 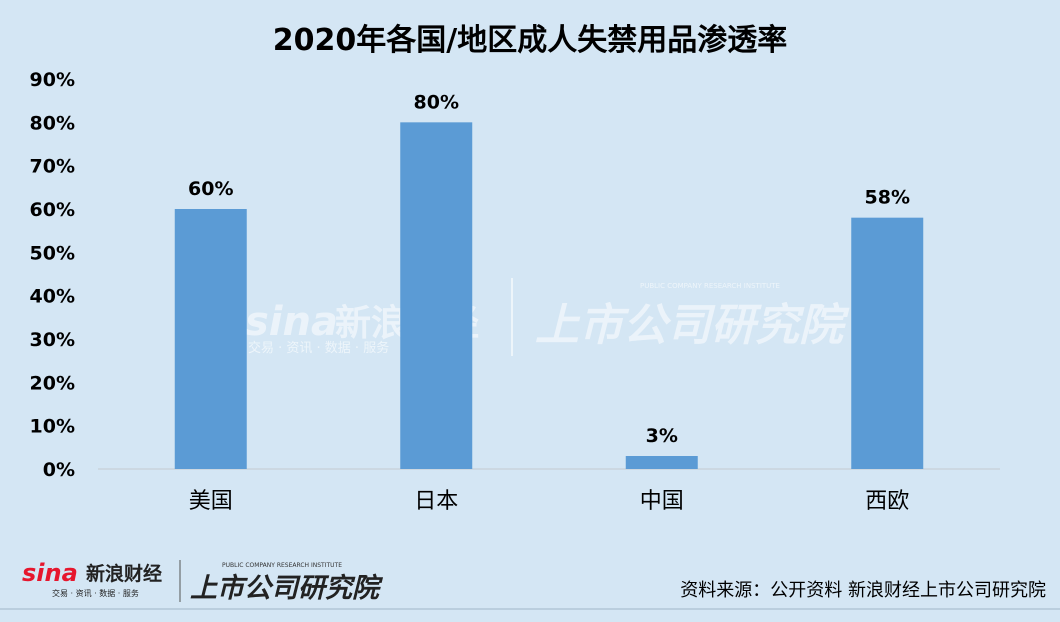 I want to click on data-label: 3%, so click(x=662, y=436).